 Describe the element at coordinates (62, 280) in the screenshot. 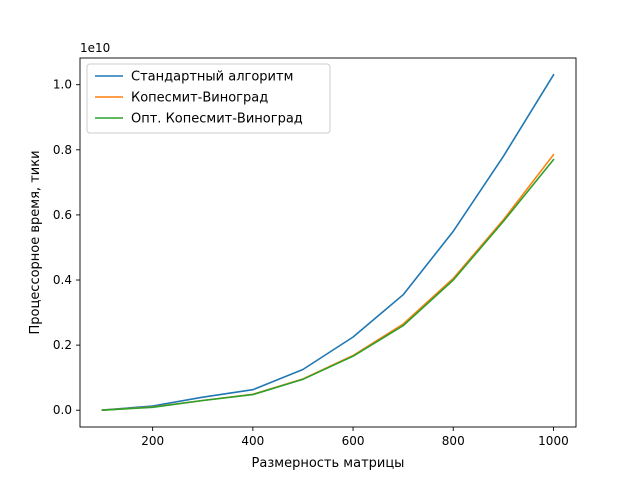

I see `y-tick-label: 0.4` at that location.